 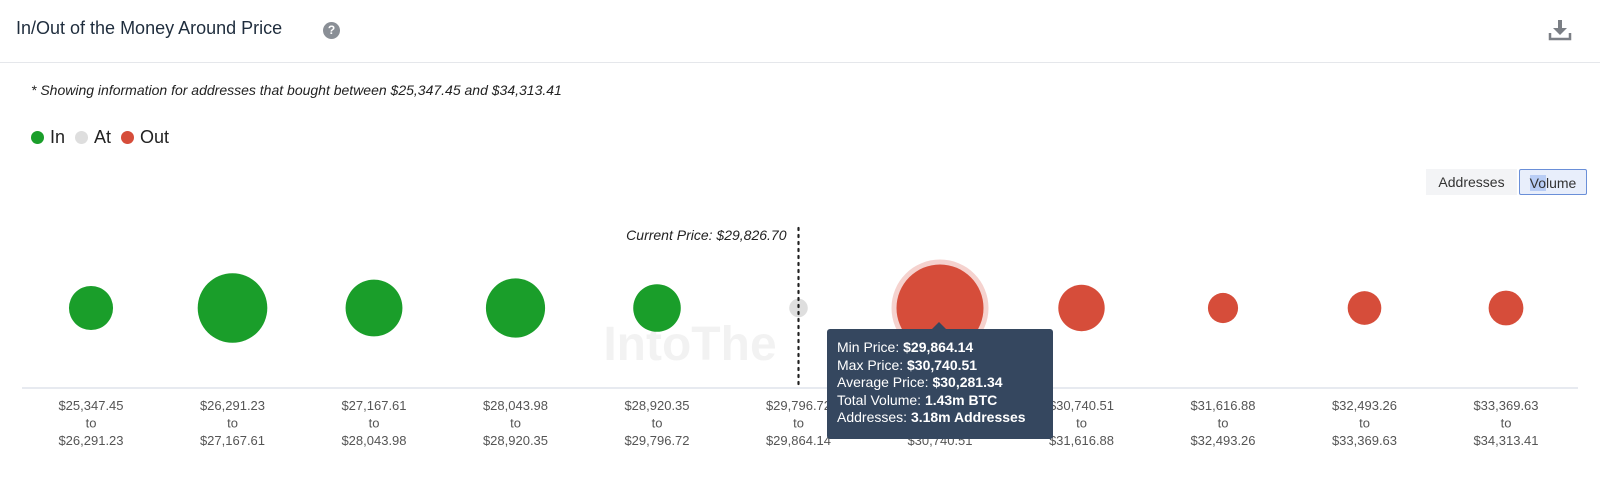 I want to click on legend-dot-out, so click(x=128, y=137).